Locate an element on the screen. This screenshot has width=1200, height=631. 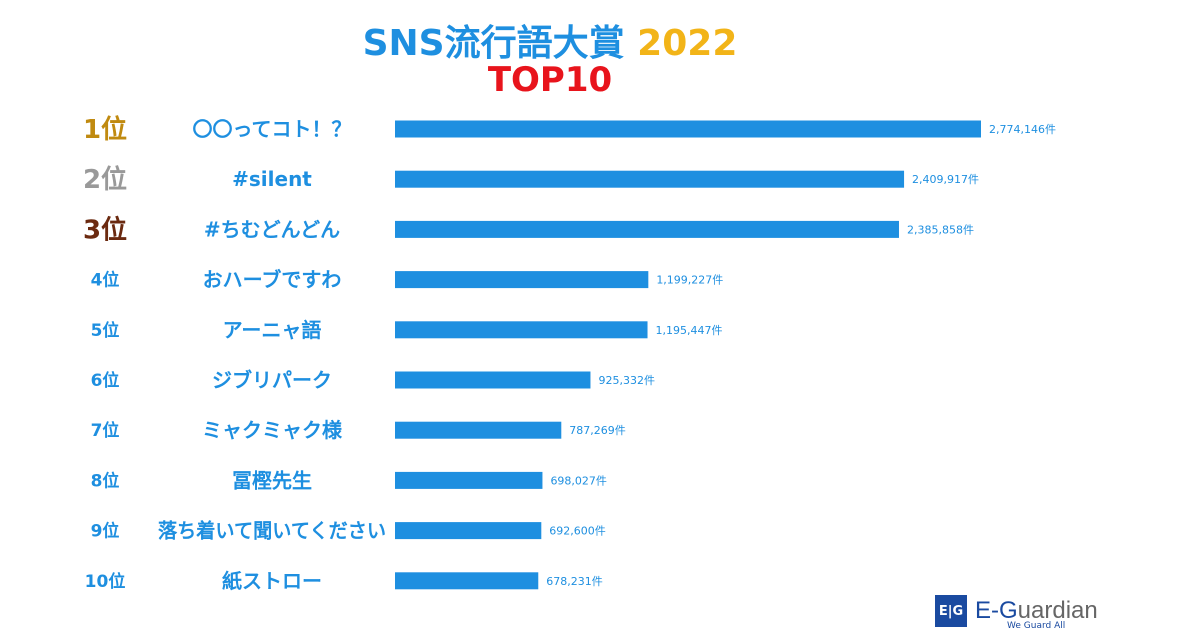
rank-label: 4位 is located at coordinates (105, 280).